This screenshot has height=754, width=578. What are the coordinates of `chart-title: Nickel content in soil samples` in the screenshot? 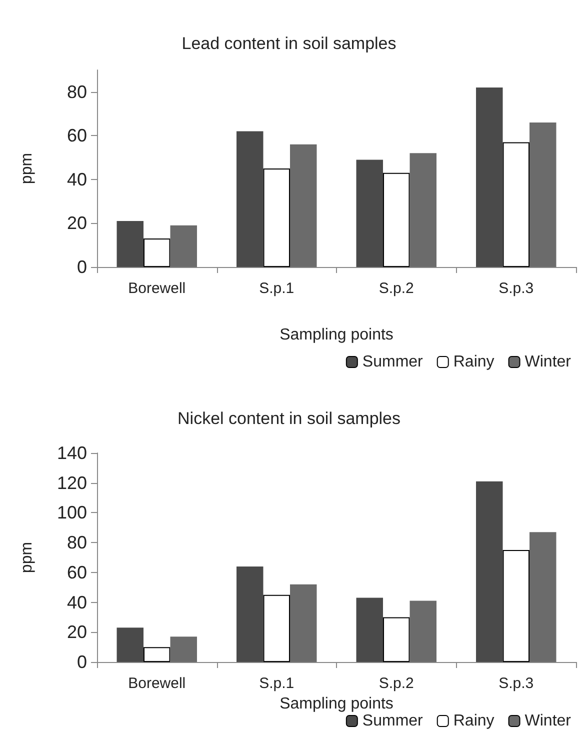 It's located at (289, 418).